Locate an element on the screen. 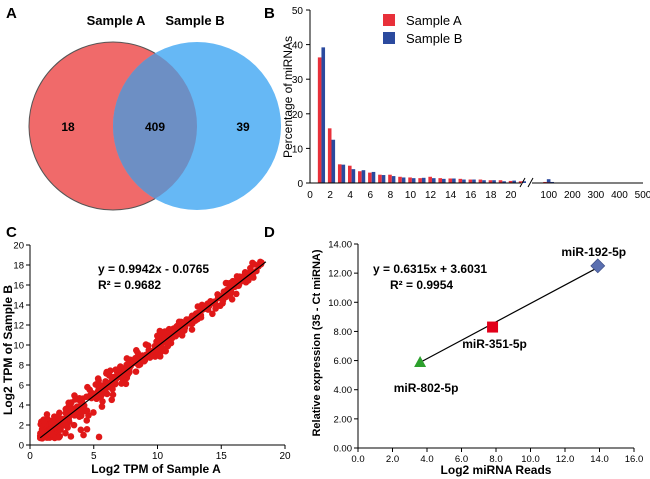 The height and width of the screenshot is (479, 650). d-y-tick-label: 14.00 is located at coordinates (340, 245).